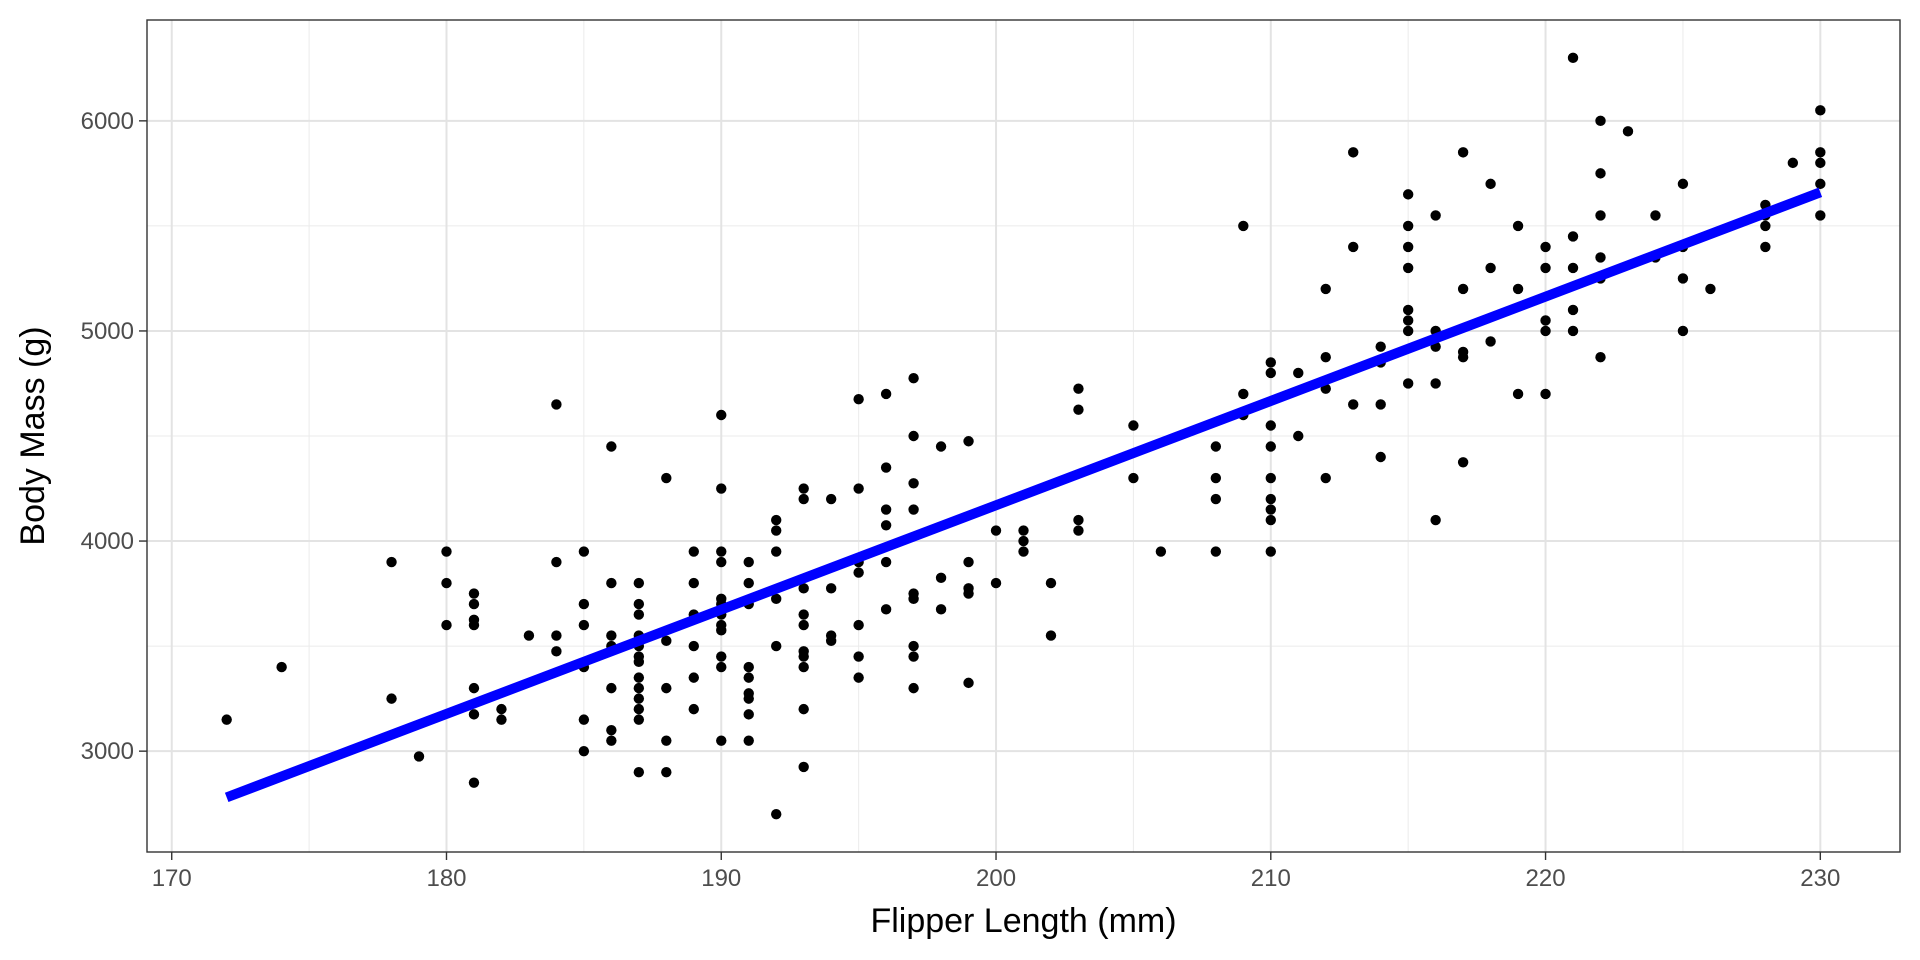 Image resolution: width=1920 pixels, height=960 pixels. Describe the element at coordinates (33, 435) in the screenshot. I see `y-axis-title: Body Mass (g)` at that location.